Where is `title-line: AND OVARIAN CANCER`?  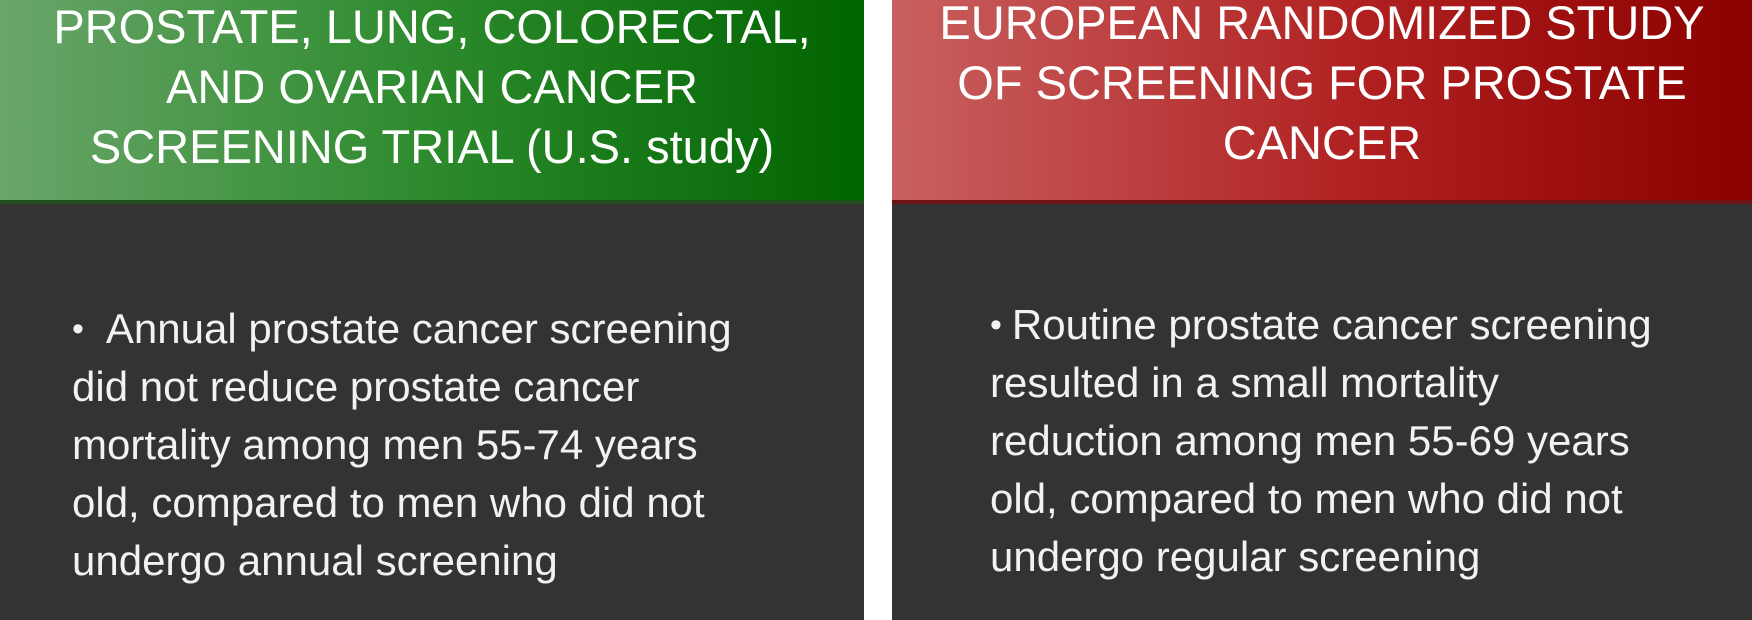 title-line: AND OVARIAN CANCER is located at coordinates (432, 86).